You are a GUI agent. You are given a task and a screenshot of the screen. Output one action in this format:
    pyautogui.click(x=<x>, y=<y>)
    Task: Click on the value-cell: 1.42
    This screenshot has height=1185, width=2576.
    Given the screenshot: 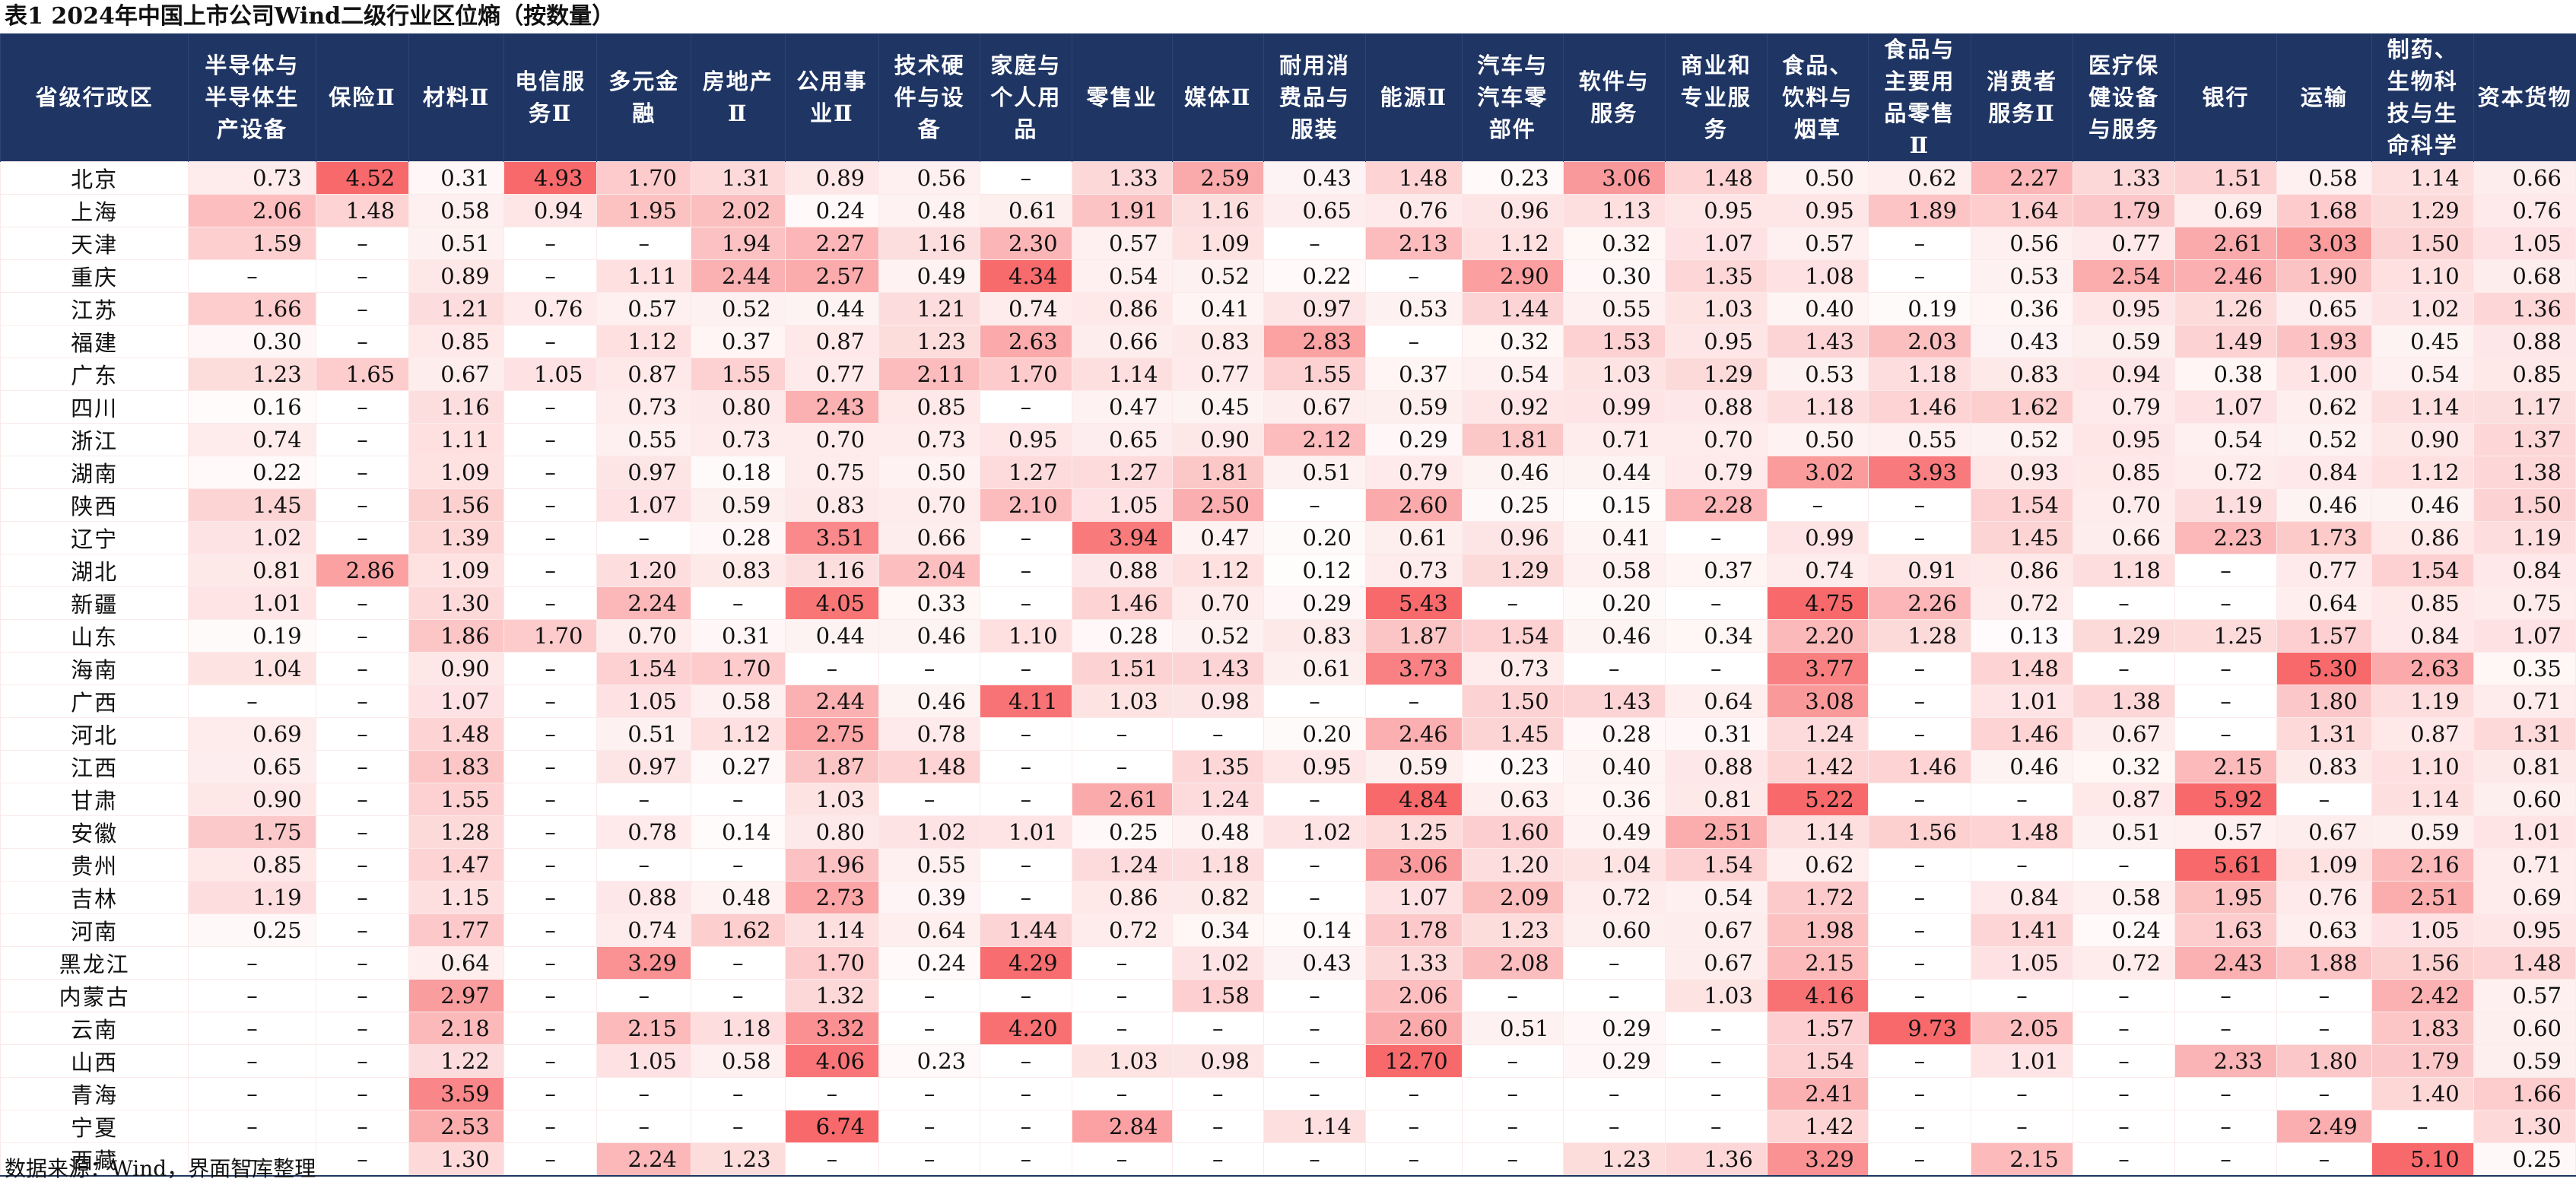 What is the action you would take?
    pyautogui.click(x=1818, y=766)
    